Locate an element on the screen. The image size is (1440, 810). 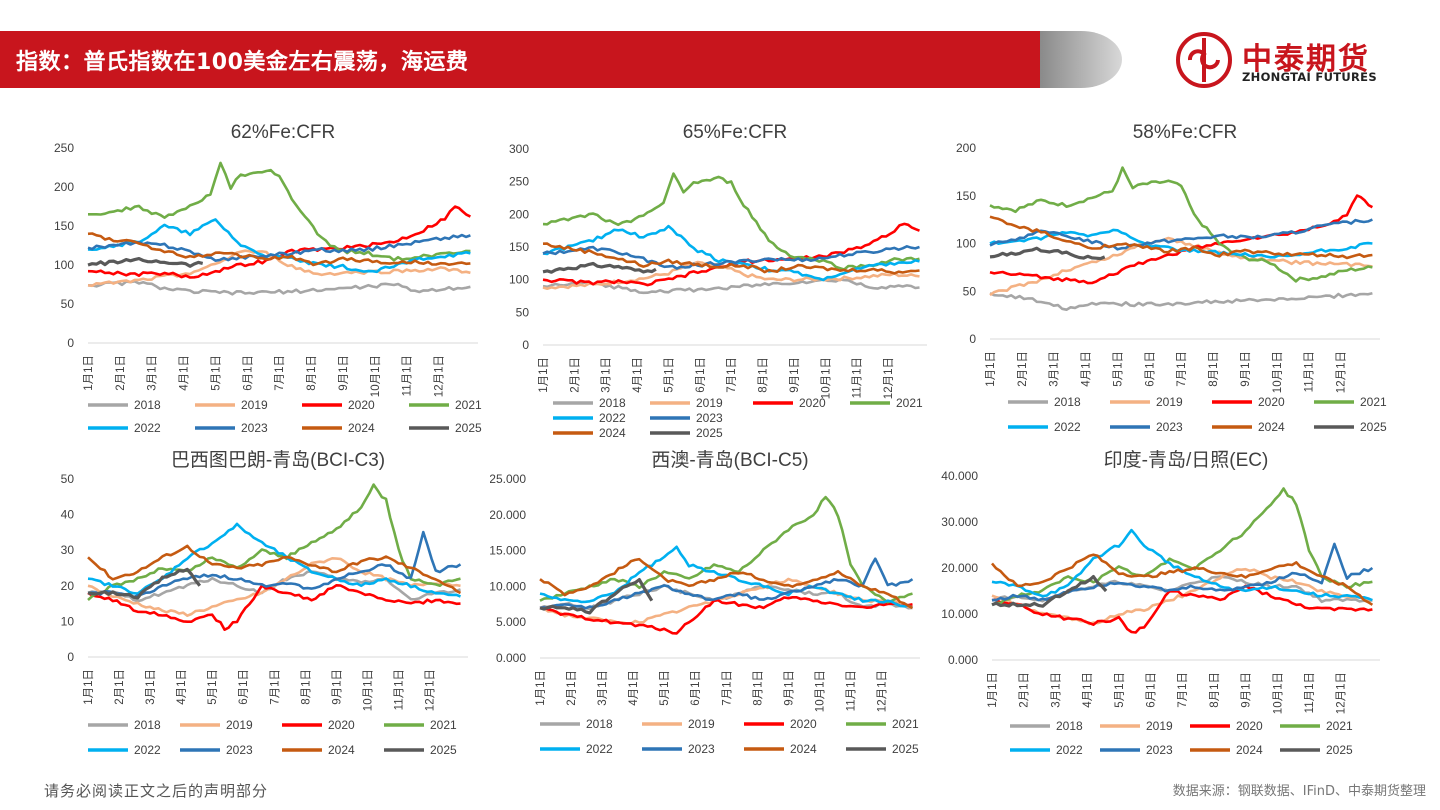
chart-title: 巴西图巴朗-青岛(BCI-C3) is located at coordinates (278, 460).